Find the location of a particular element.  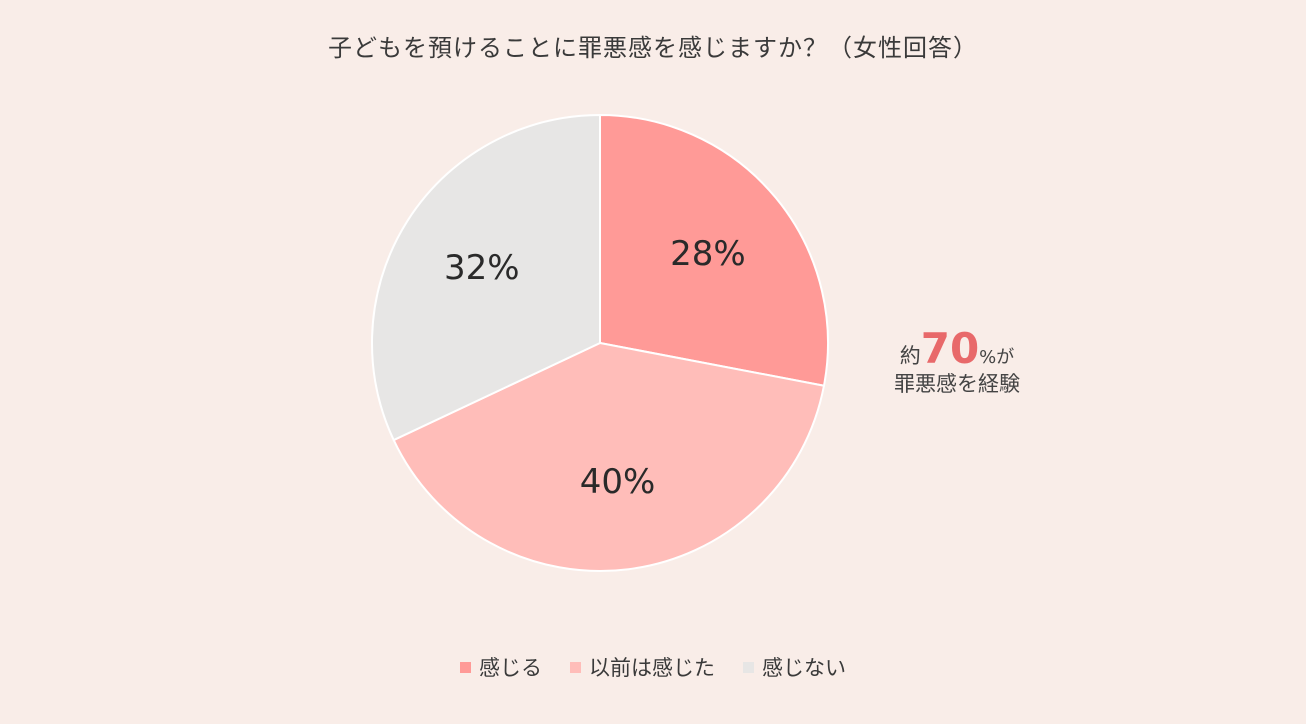

annotation-callout: 約70%が 罪悪感を経験 is located at coordinates (957, 363).